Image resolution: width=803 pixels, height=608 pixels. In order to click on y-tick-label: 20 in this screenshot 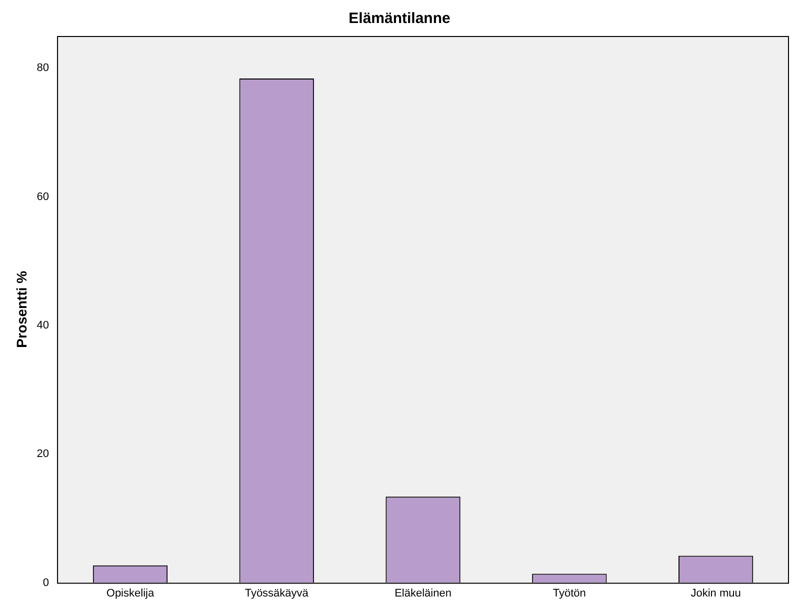, I will do `click(43, 454)`.